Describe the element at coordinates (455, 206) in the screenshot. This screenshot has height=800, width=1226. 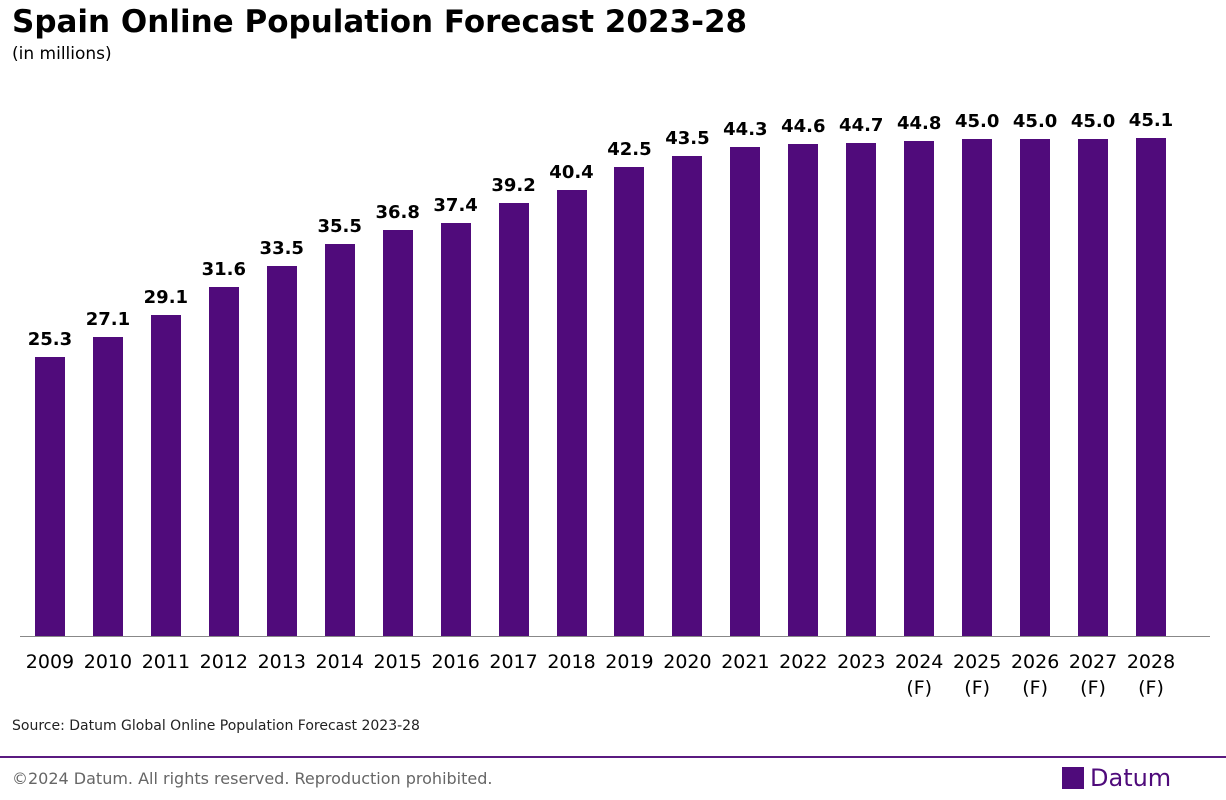
I see `value-label: 37.4` at that location.